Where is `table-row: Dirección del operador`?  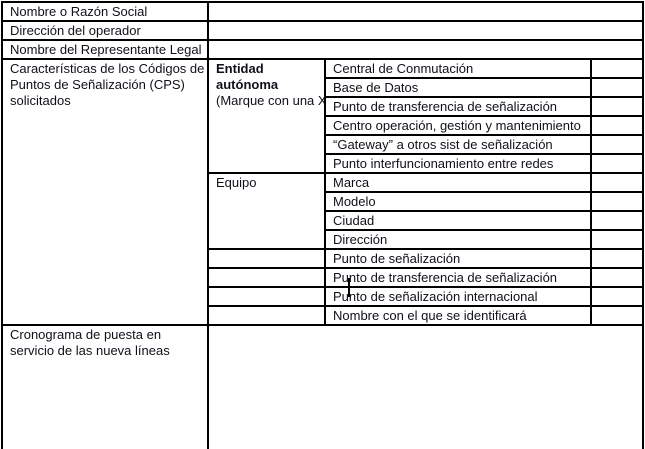 table-row: Dirección del operador is located at coordinates (322, 30).